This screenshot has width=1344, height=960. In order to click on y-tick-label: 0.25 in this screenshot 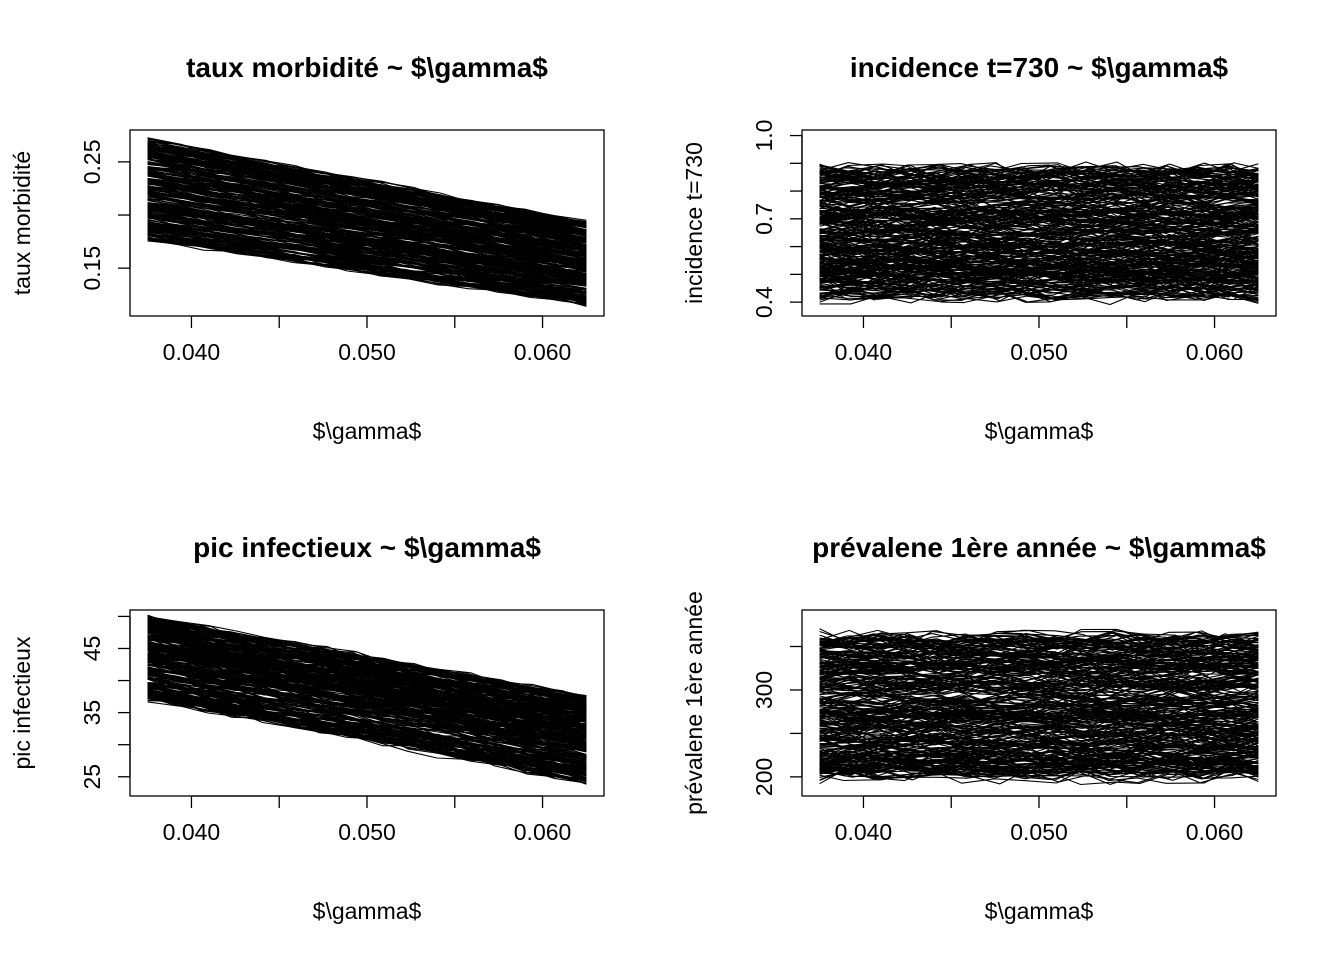, I will do `click(92, 162)`.